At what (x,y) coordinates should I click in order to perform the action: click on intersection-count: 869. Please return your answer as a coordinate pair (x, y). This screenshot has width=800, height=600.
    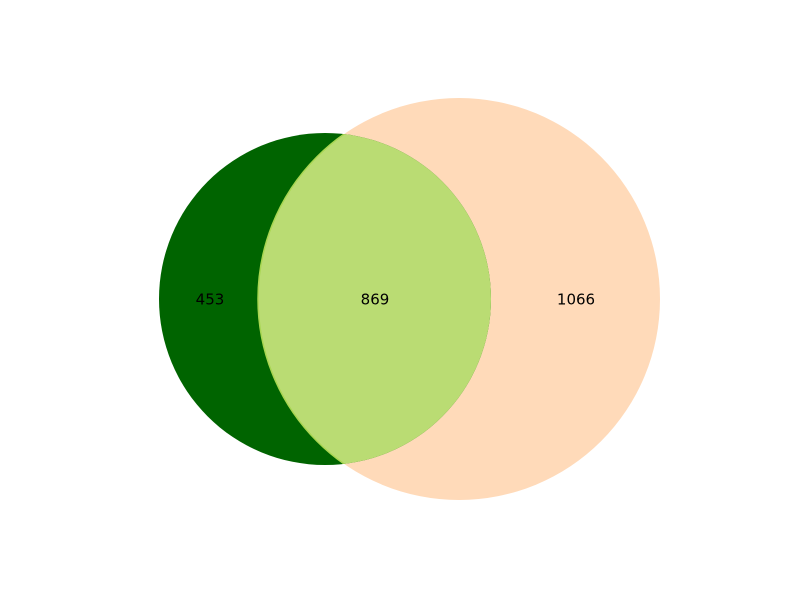
    Looking at the image, I should click on (375, 300).